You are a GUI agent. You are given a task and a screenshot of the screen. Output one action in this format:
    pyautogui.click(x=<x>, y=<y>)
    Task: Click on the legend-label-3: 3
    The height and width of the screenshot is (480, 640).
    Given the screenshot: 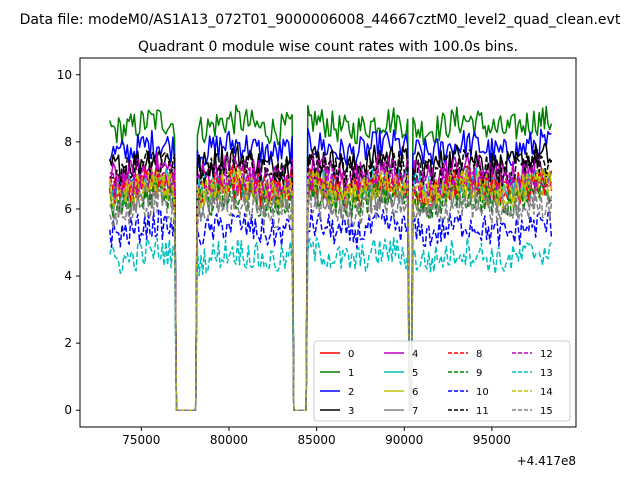 What is the action you would take?
    pyautogui.click(x=351, y=411)
    